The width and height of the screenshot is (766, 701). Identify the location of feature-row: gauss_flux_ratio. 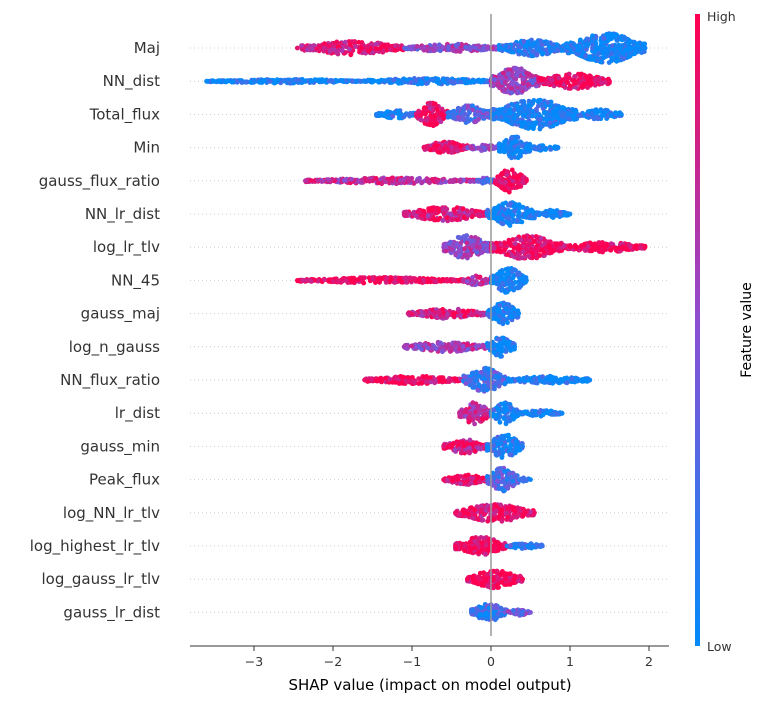
(354, 181).